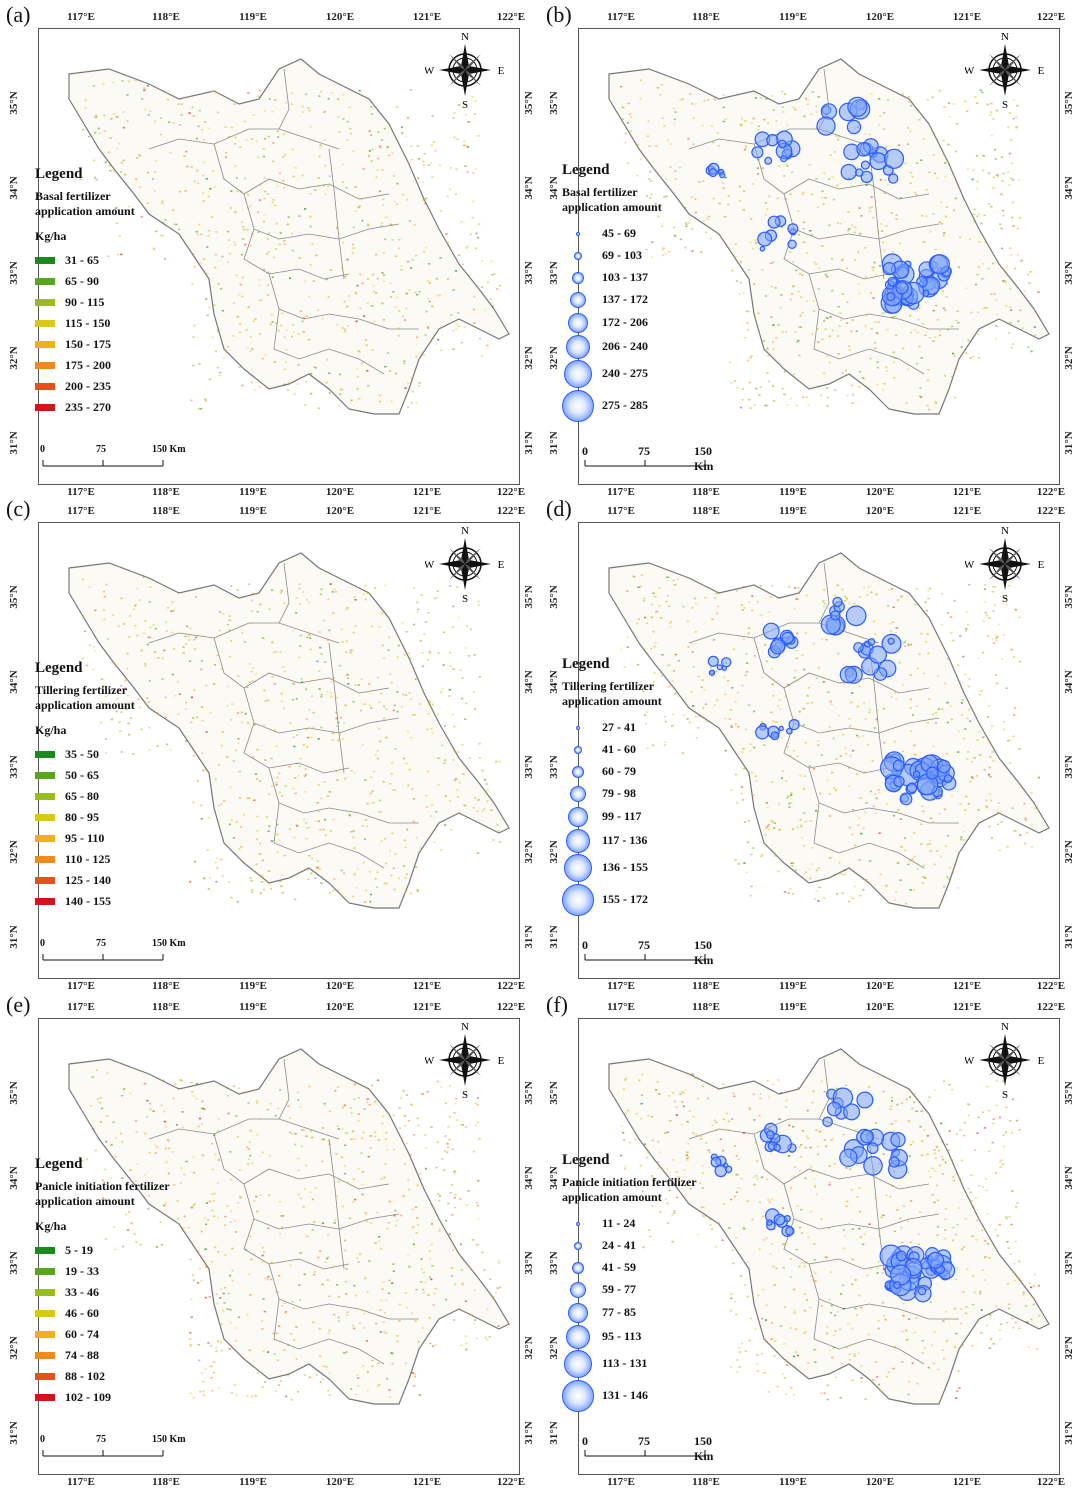 This screenshot has width=1080, height=1493. Describe the element at coordinates (85, 901) in the screenshot. I see `legend-class-row: 140 - 155` at that location.